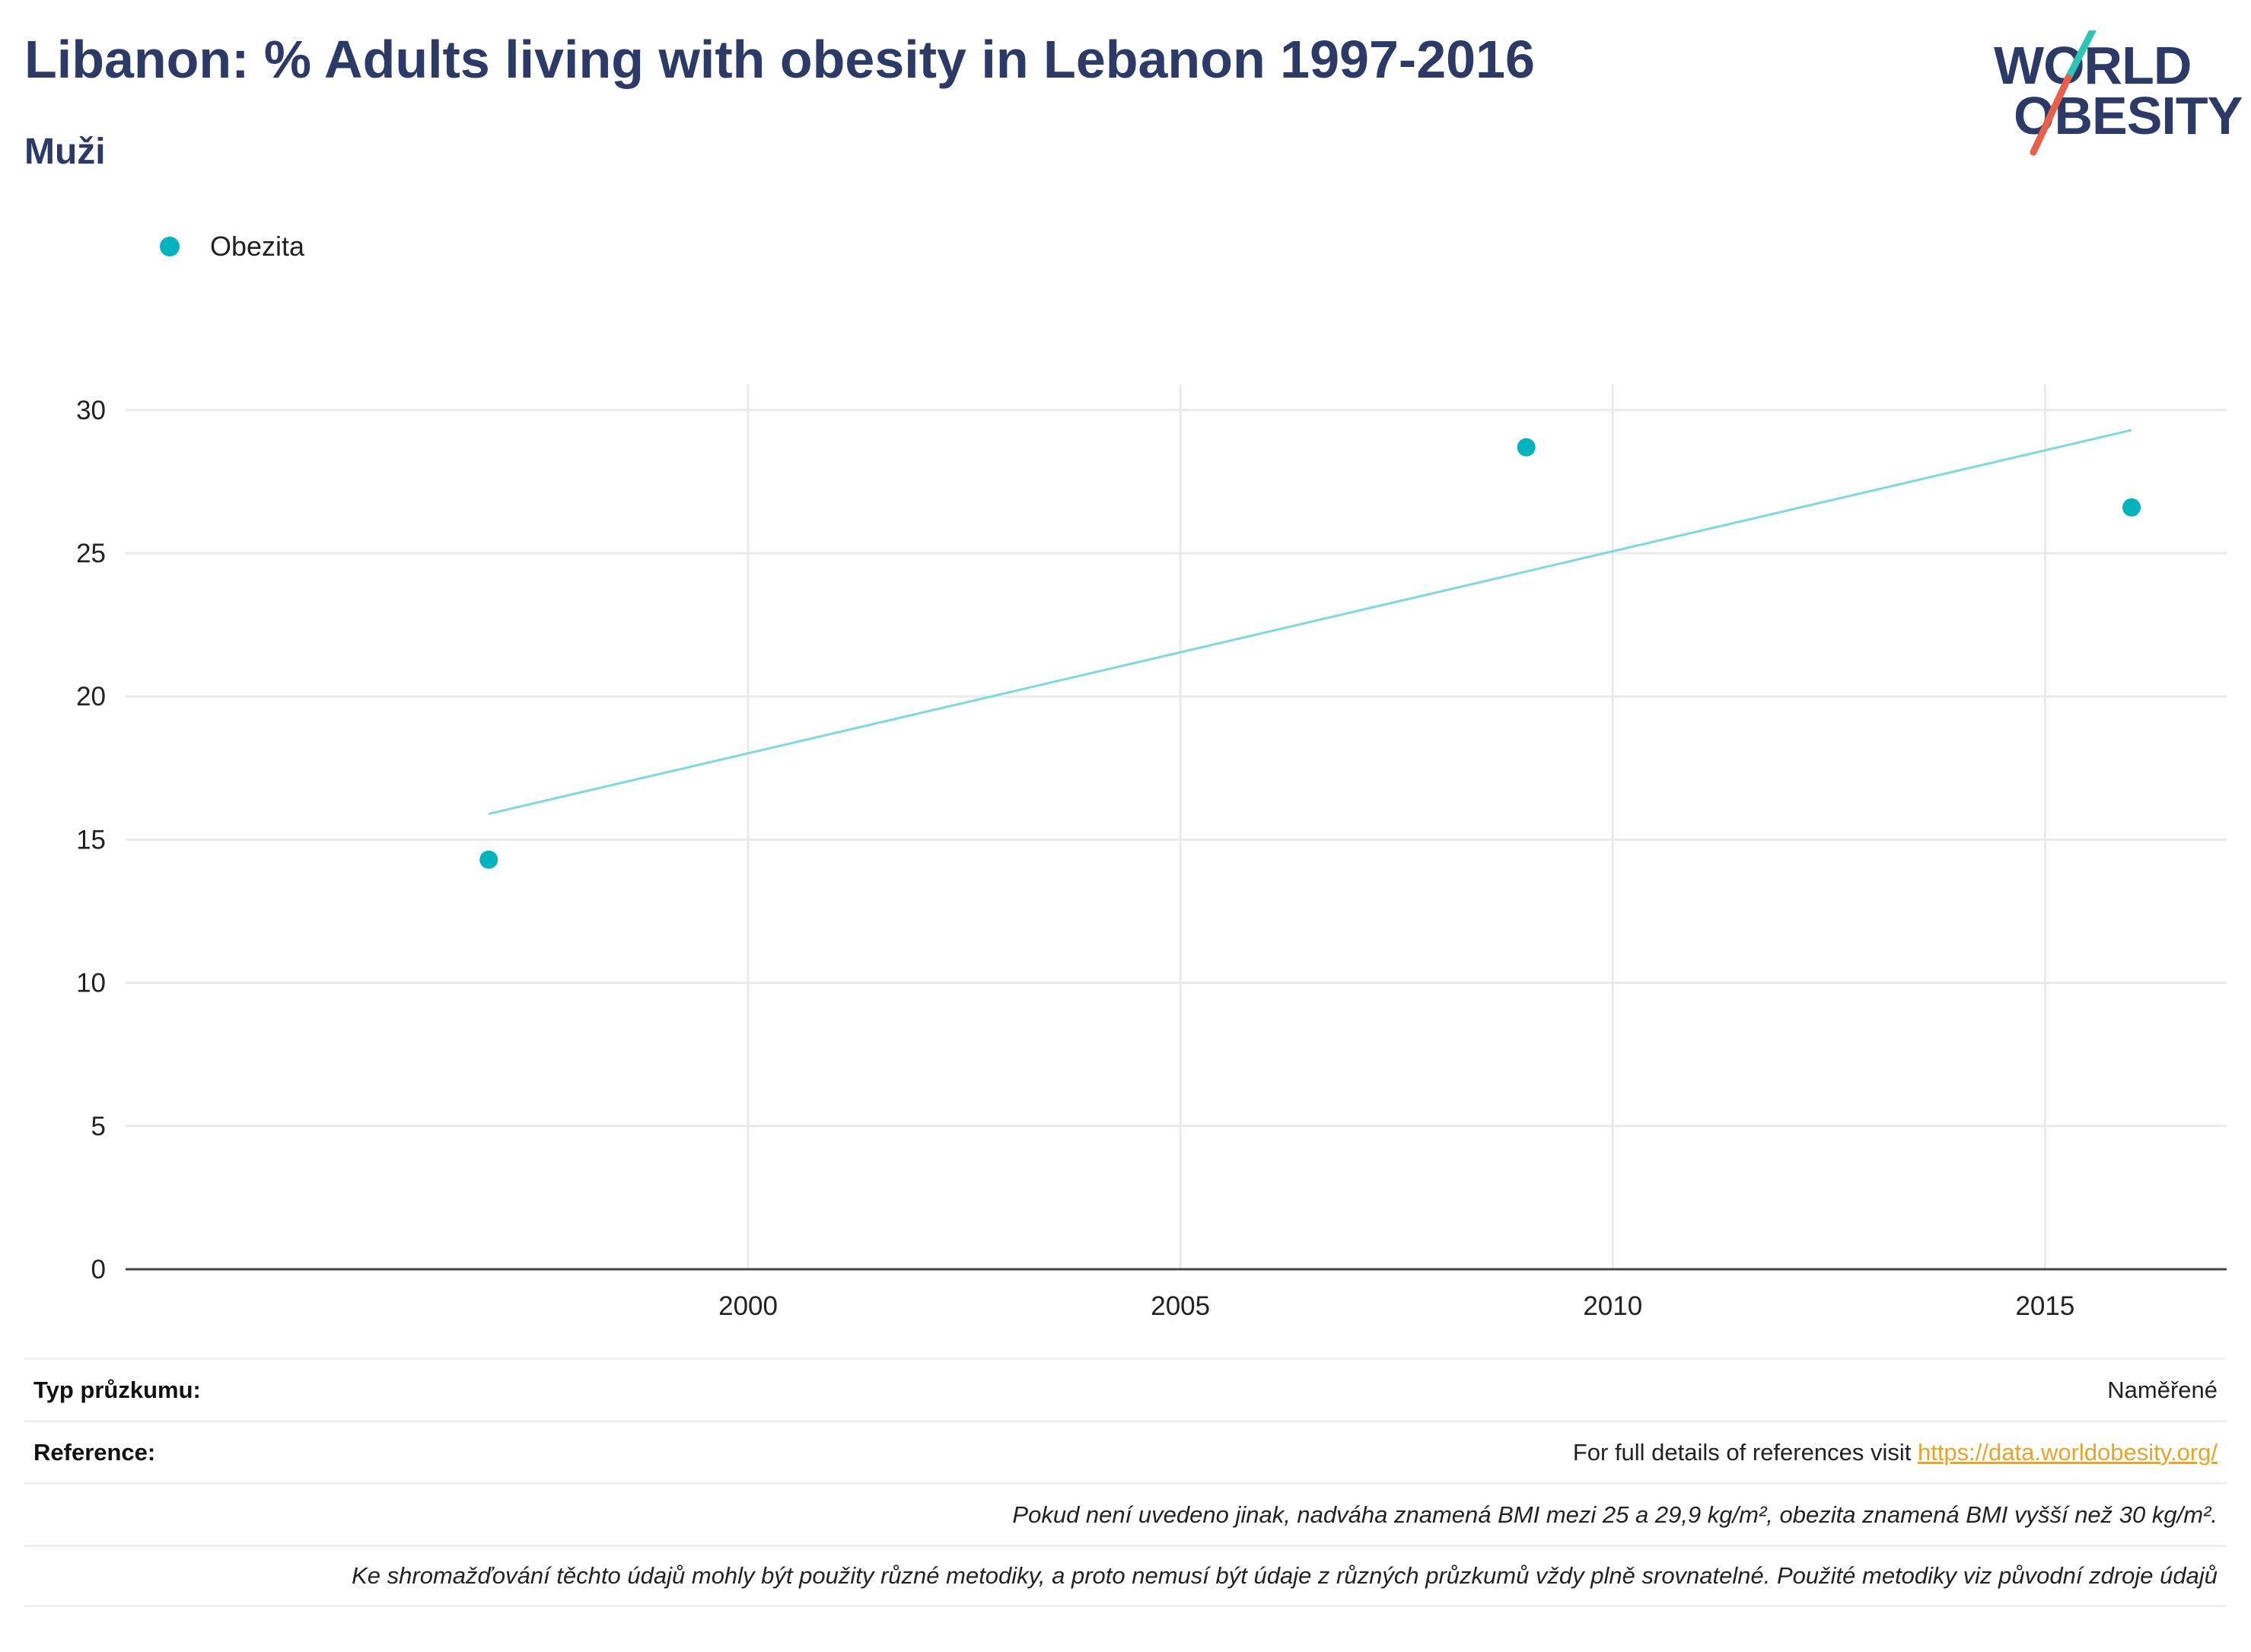 Image resolution: width=2251 pixels, height=1652 pixels. I want to click on y-tick-label: 25, so click(91, 553).